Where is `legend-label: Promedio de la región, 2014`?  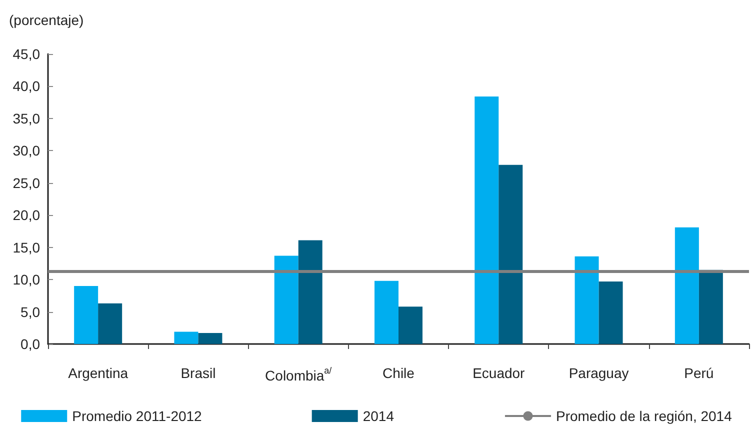 legend-label: Promedio de la región, 2014 is located at coordinates (644, 416).